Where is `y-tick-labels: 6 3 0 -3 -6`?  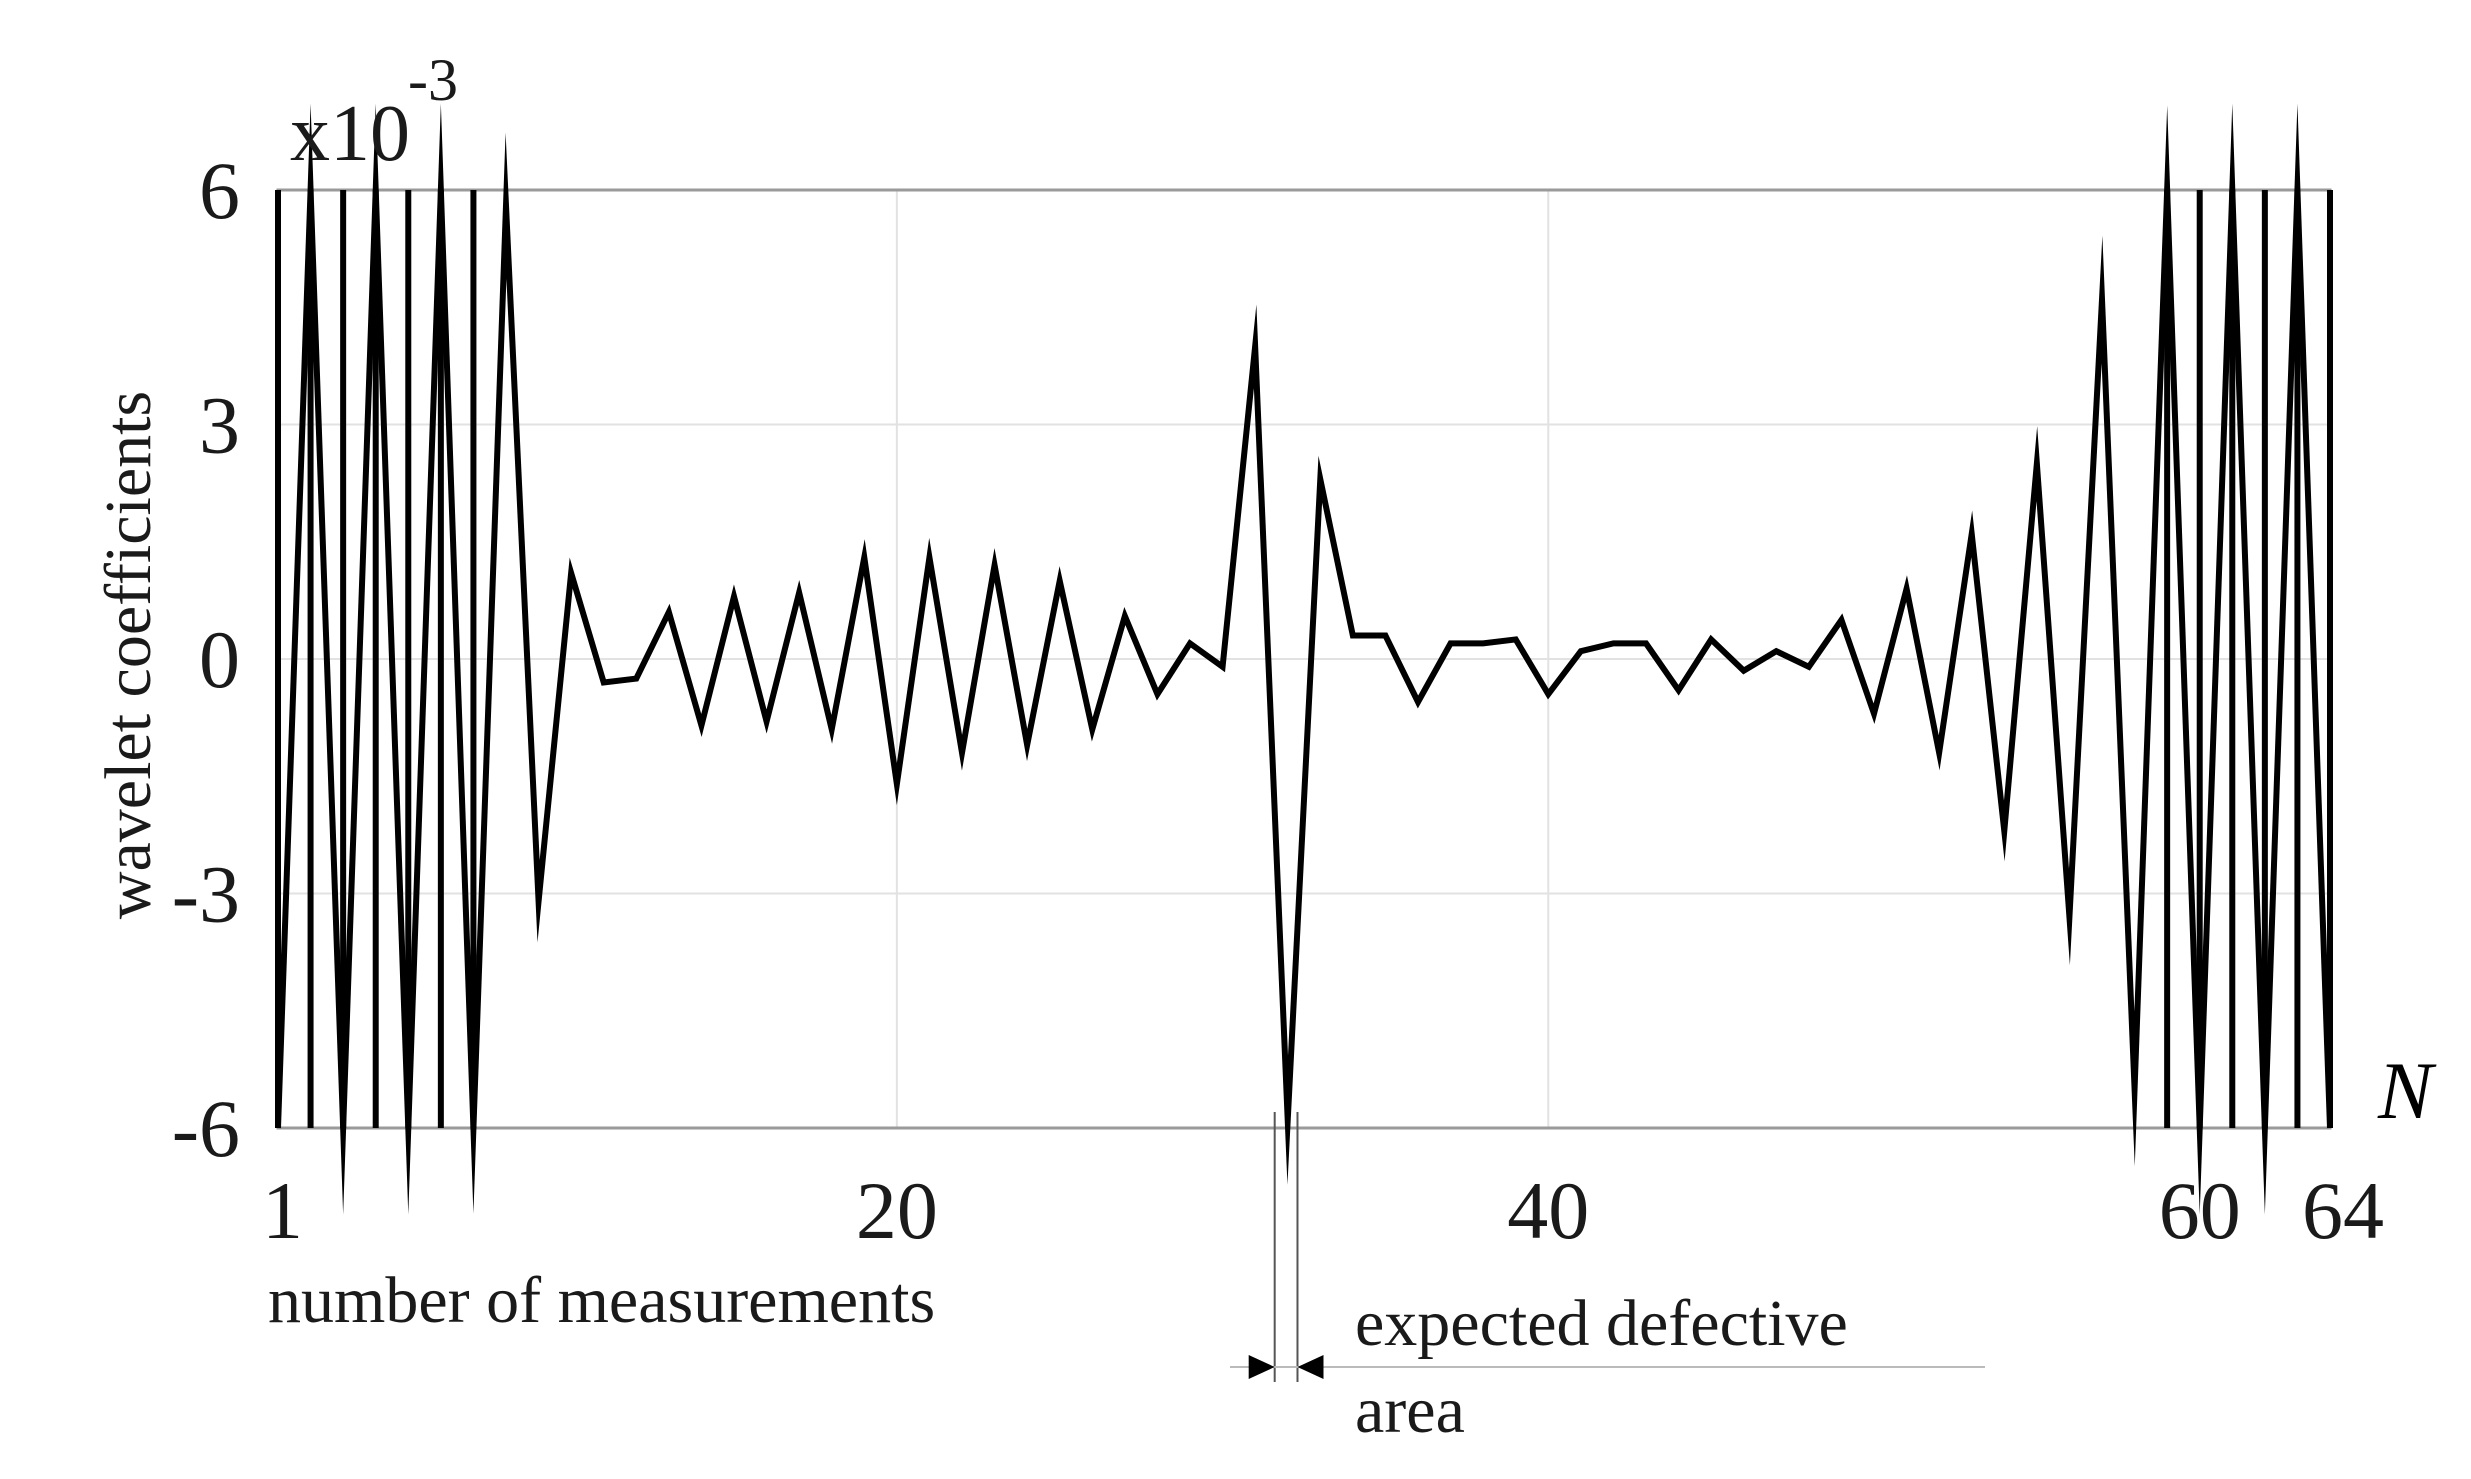
y-tick-labels: 6 3 0 -3 -6 is located at coordinates (206, 659).